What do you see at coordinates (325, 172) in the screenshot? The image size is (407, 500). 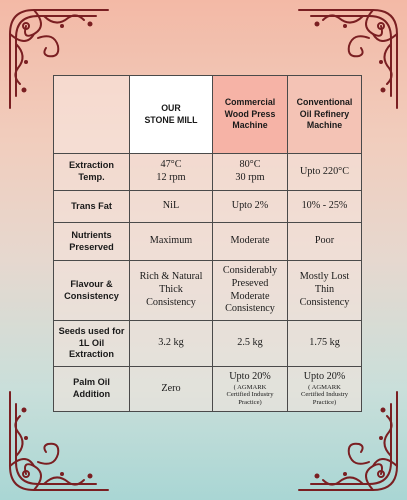 I see `cell-conv-extraction: Upto 220°C` at bounding box center [325, 172].